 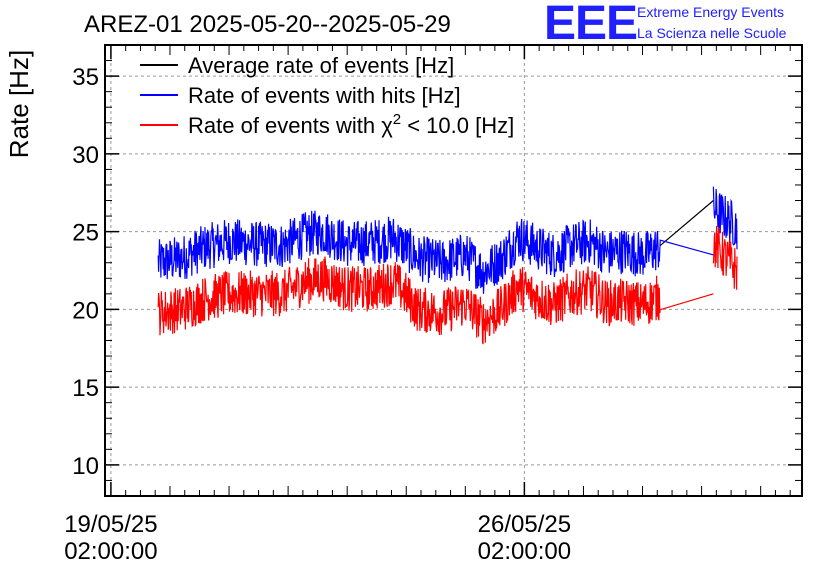 I want to click on y-tick-label: 30, so click(x=85, y=155).